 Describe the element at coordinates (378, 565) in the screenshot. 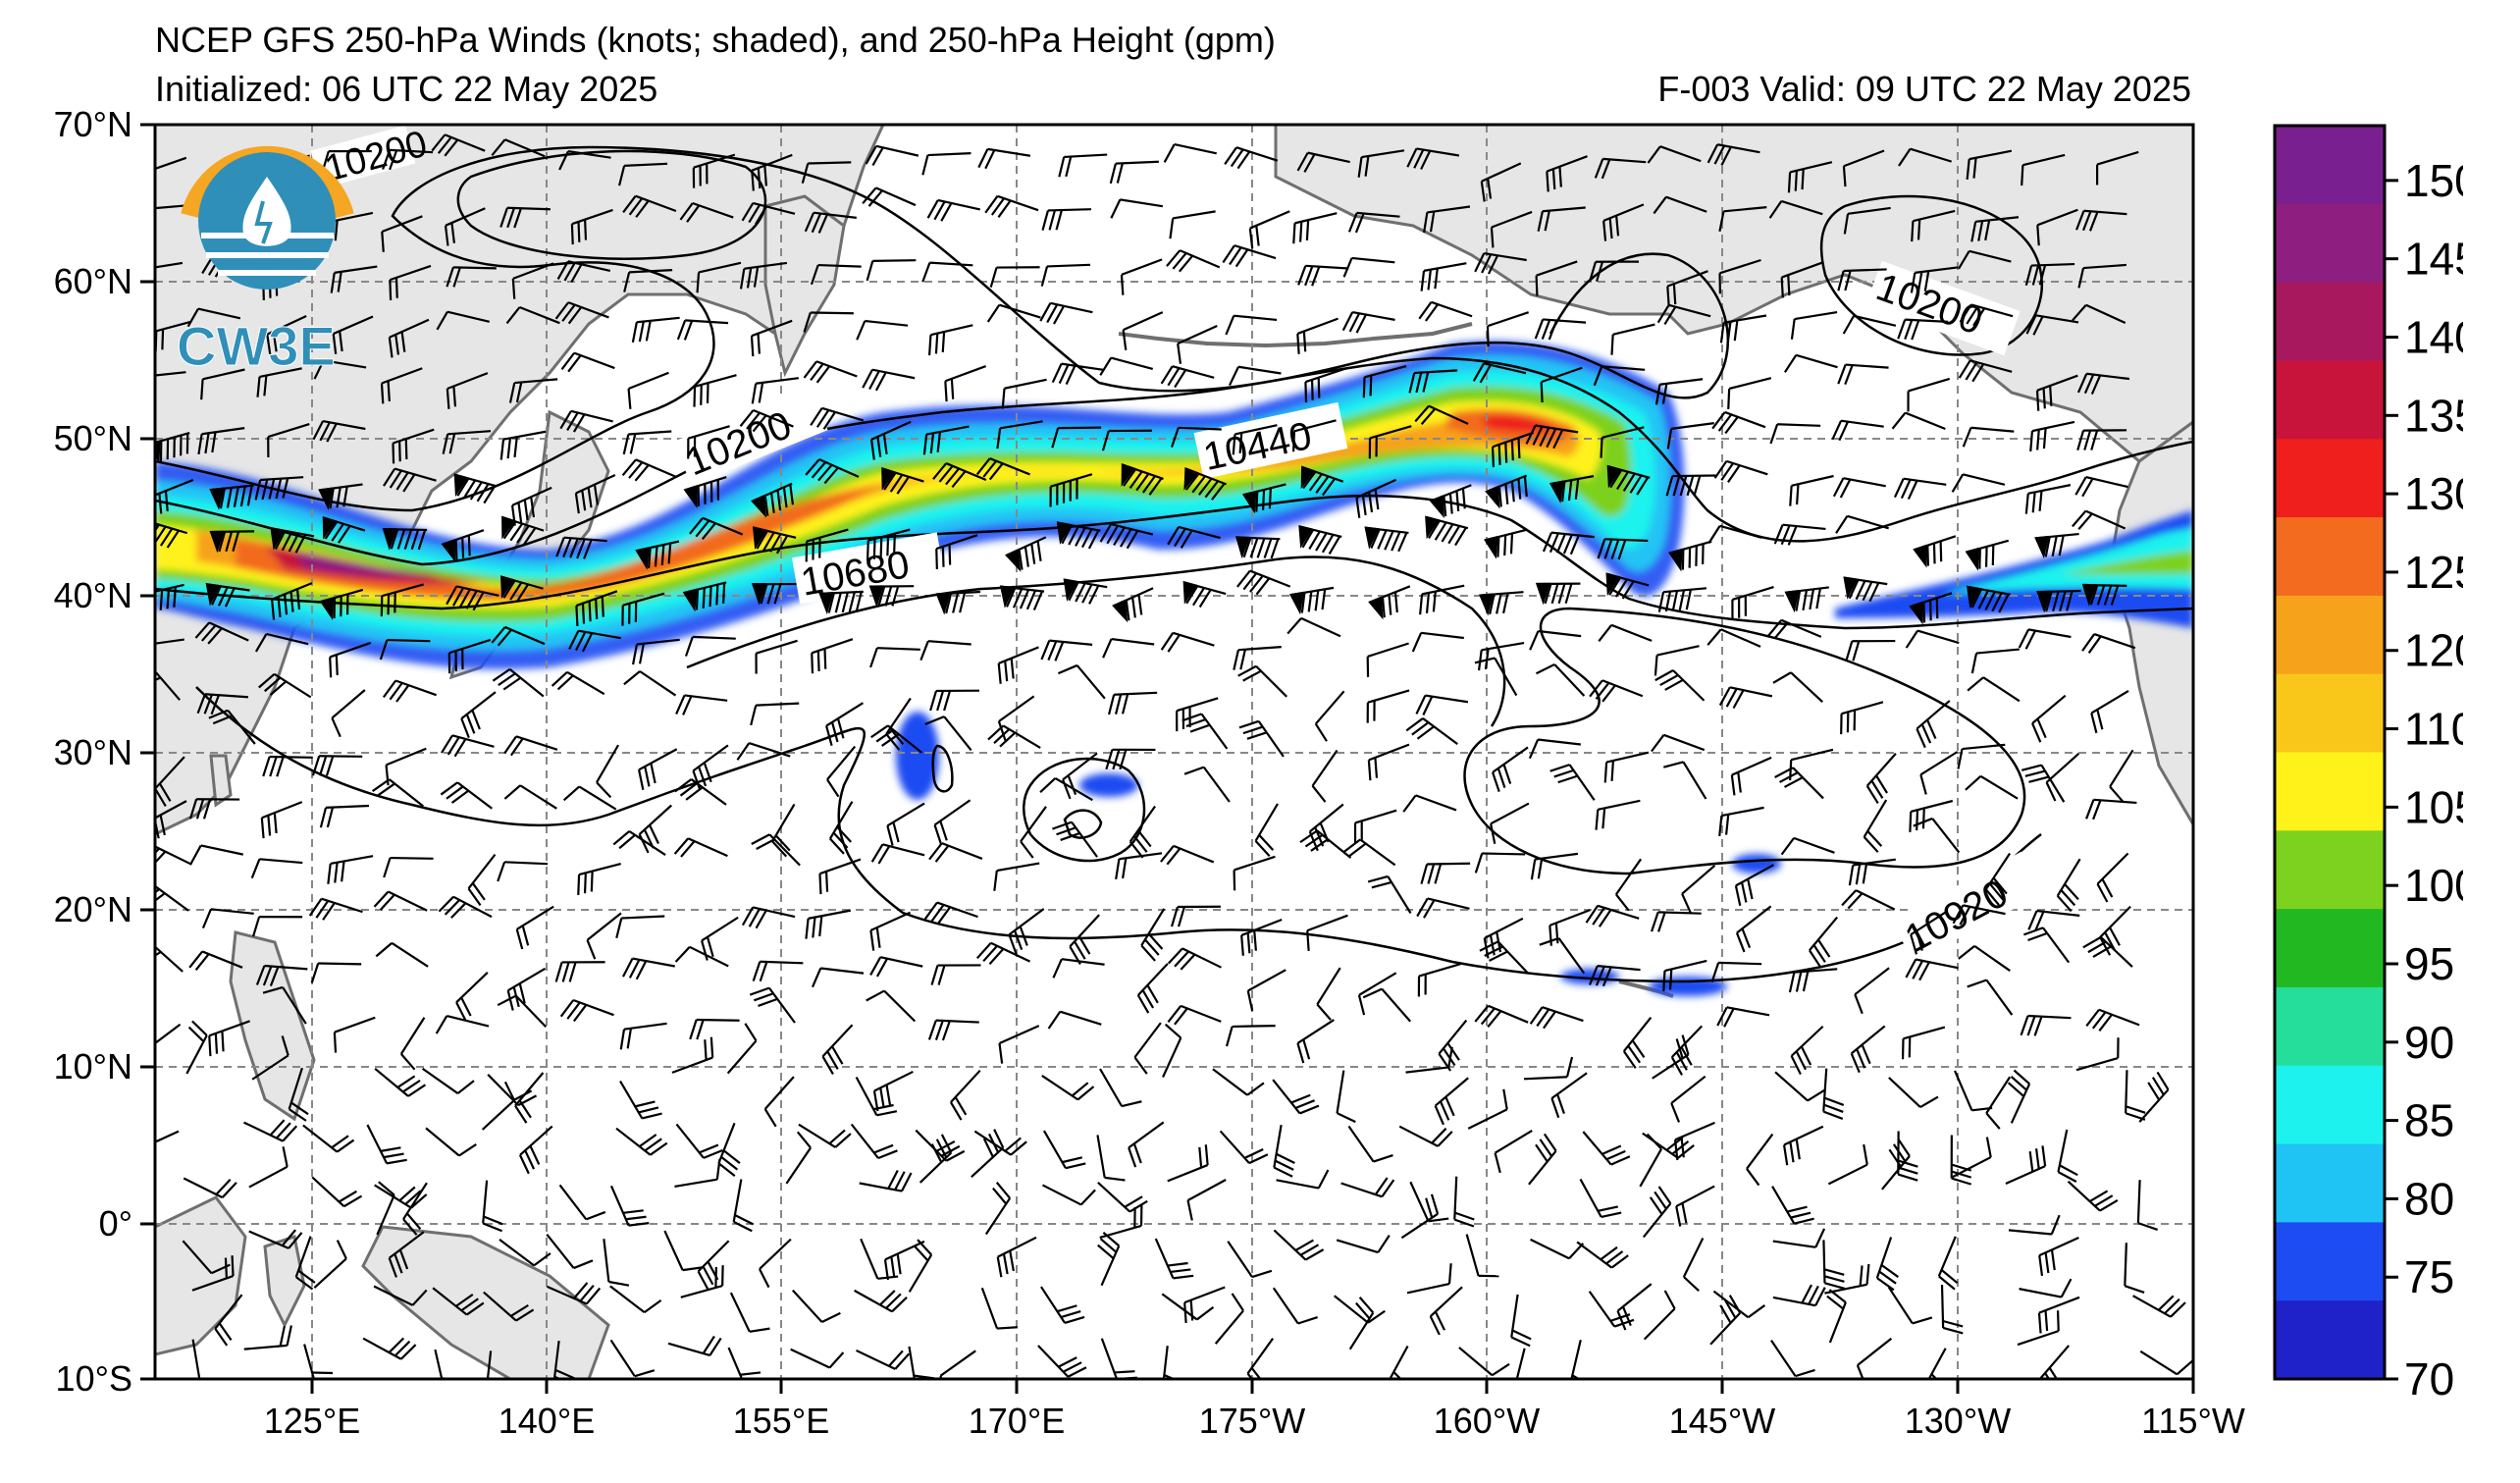

I see `jet-135-asia` at that location.